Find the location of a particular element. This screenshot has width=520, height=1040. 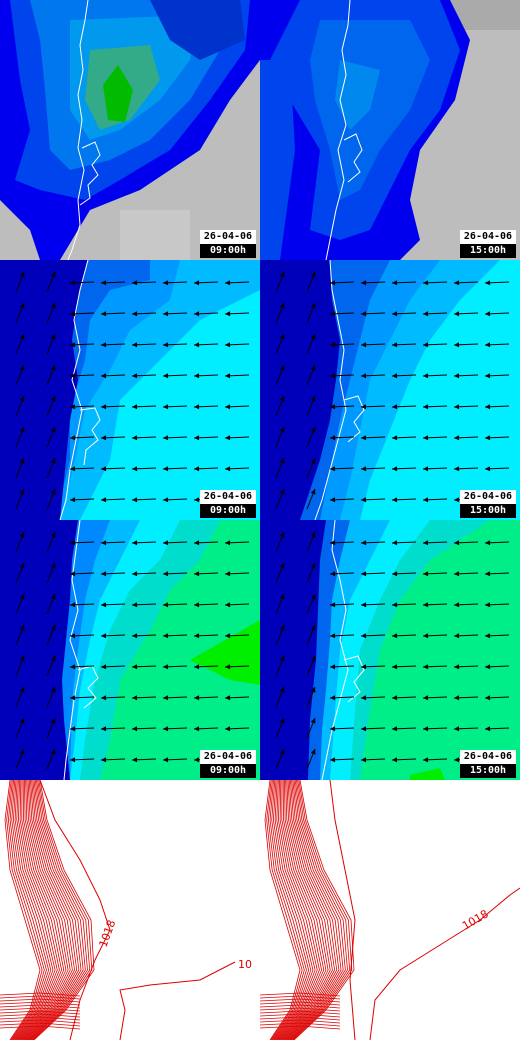

timestamp-badge: 26-04-06 15:00h is located at coordinates (488, 504).